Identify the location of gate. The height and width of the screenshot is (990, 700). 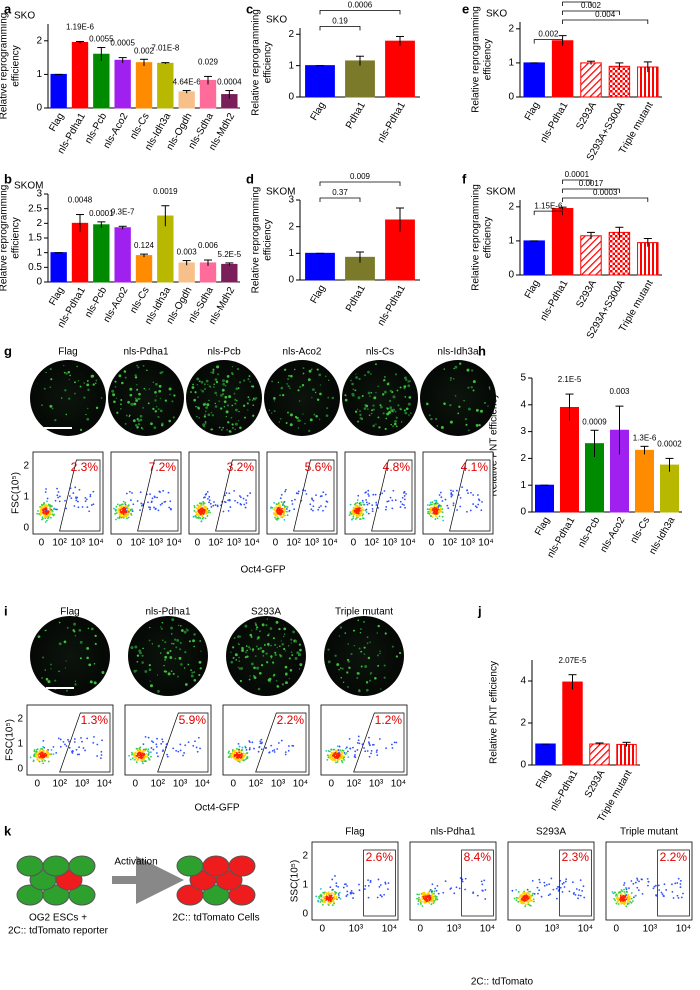
(470, 495).